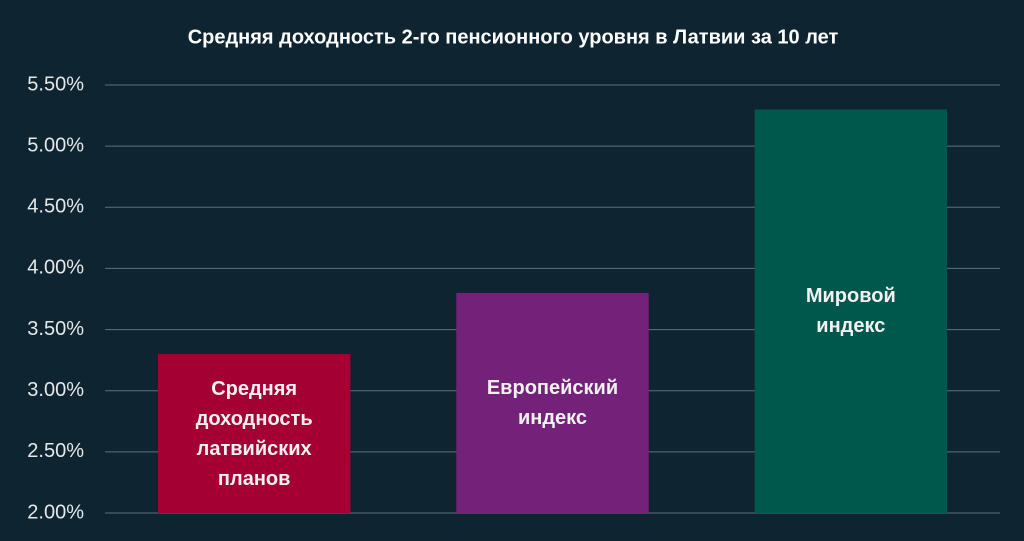  I want to click on bar-label: Европейский индекс, so click(552, 402).